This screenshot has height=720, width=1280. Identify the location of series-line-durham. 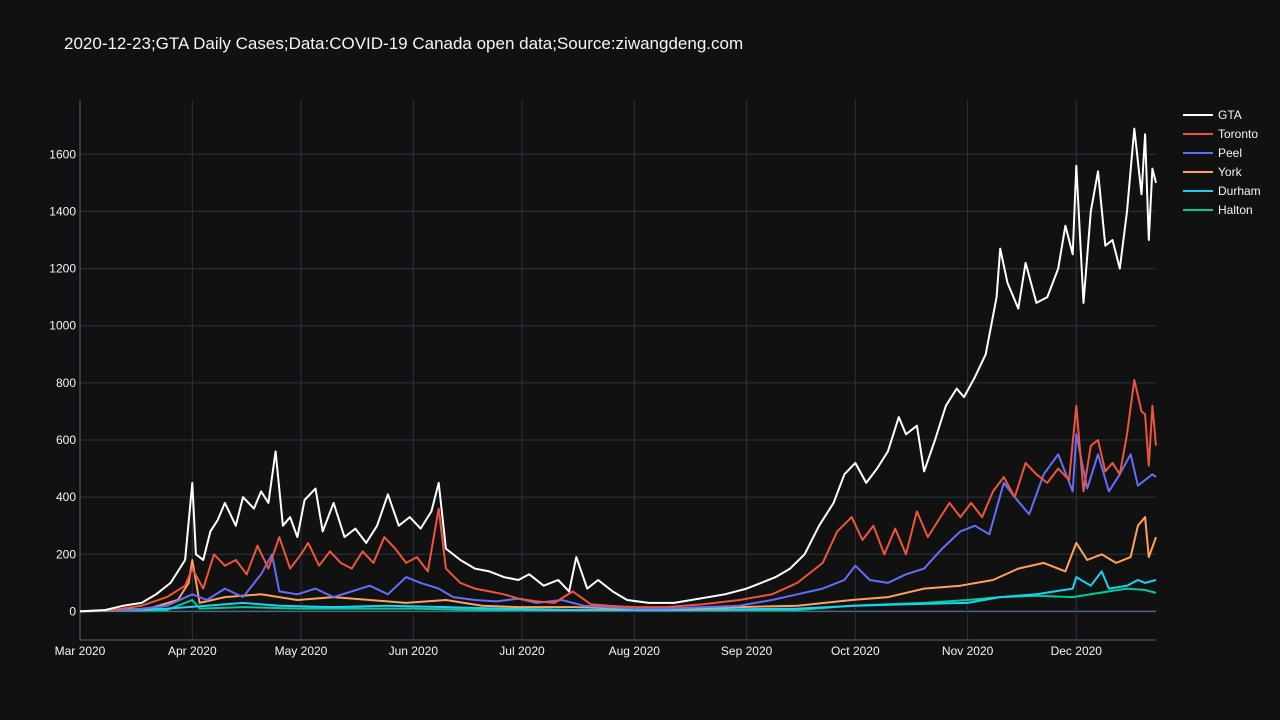
(618, 591).